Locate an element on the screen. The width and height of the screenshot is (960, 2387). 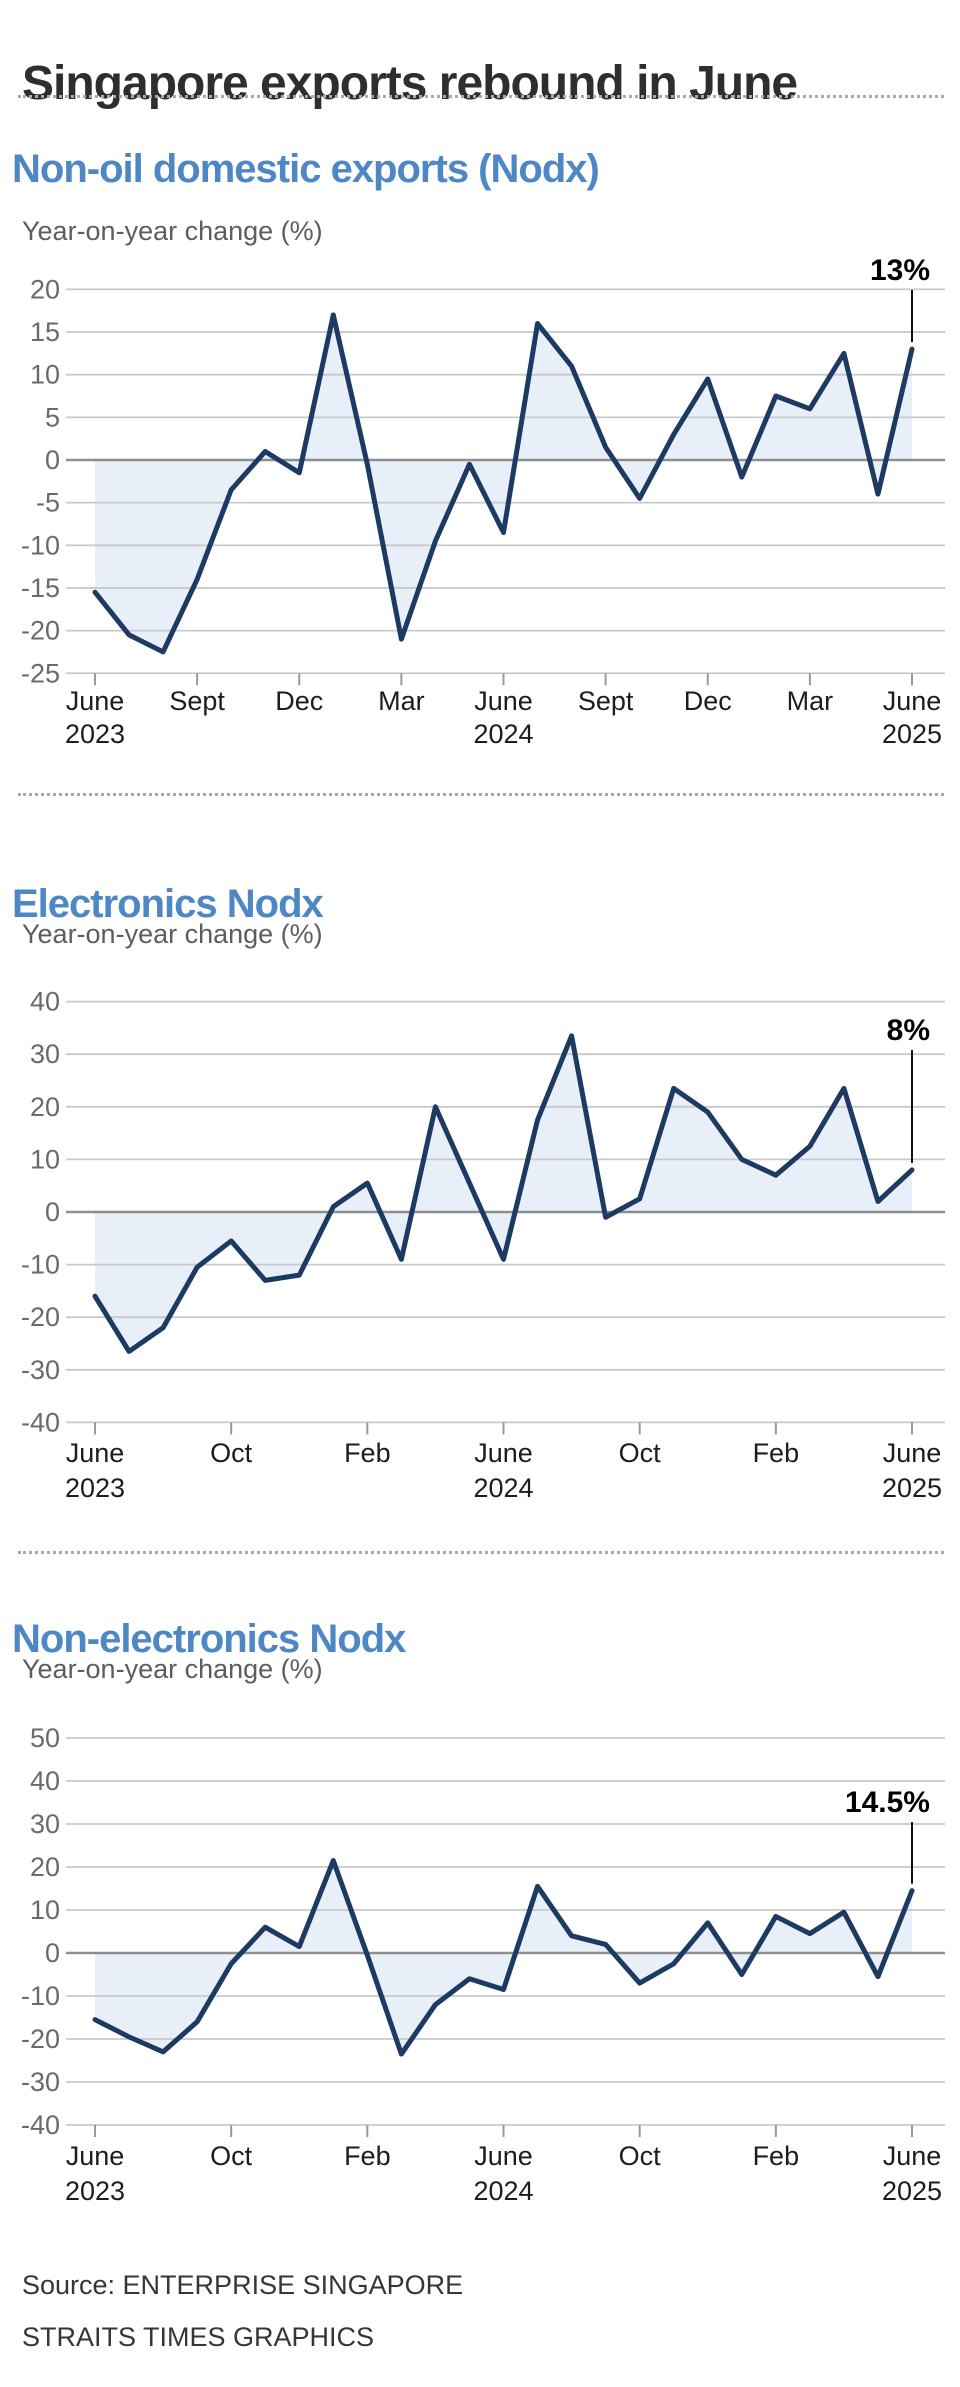
y-axis-label: -15 is located at coordinates (40, 588).